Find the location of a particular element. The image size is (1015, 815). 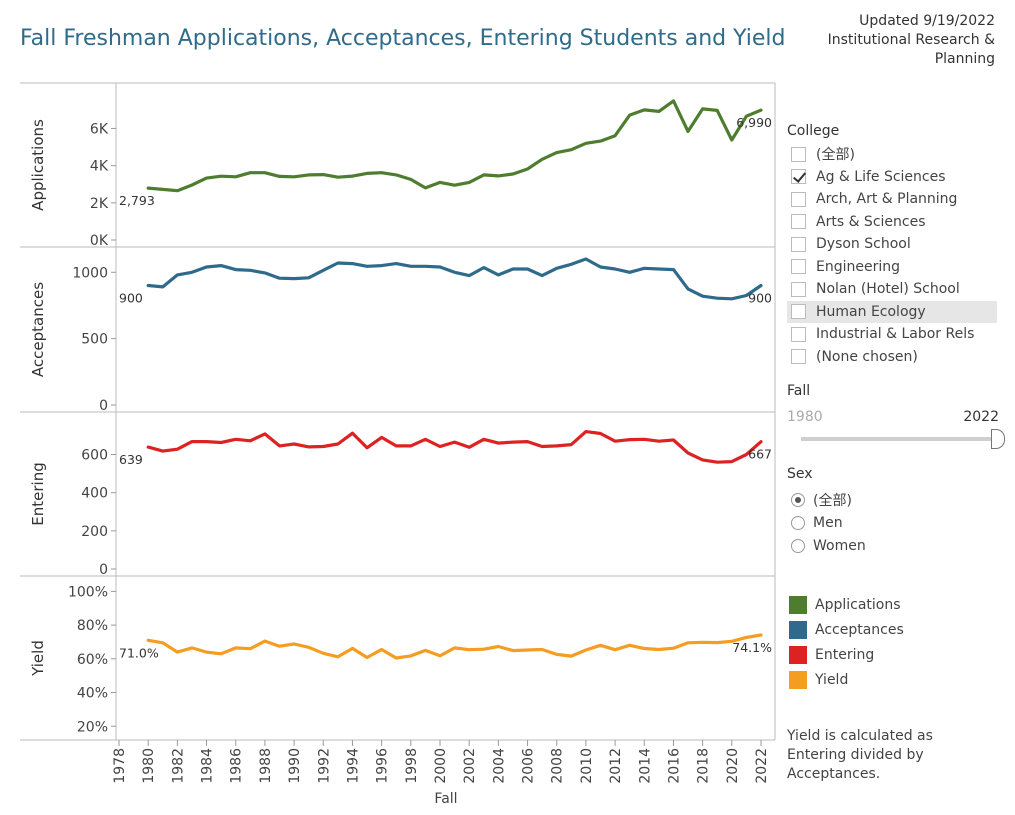

y-tick-label: 0K is located at coordinates (99, 241).